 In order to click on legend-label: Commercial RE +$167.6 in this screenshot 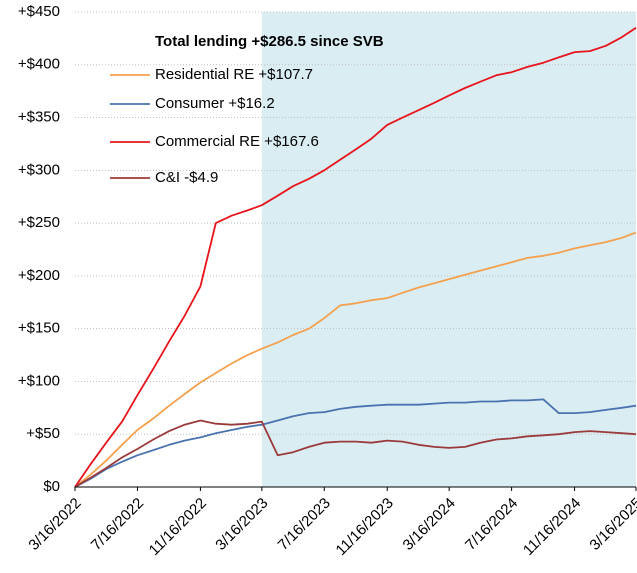, I will do `click(237, 141)`.